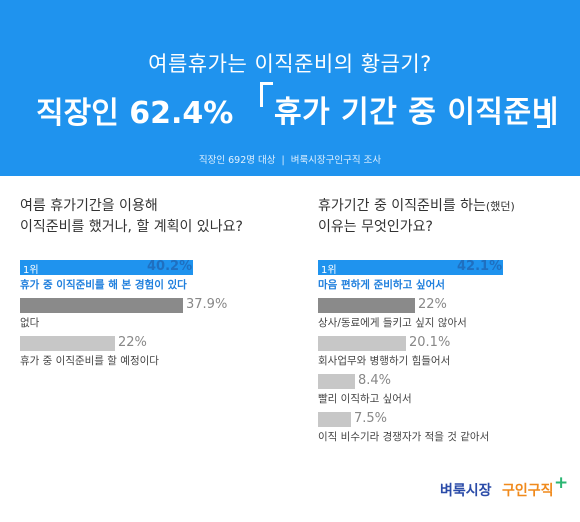 The width and height of the screenshot is (580, 522). What do you see at coordinates (266, 94) in the screenshot?
I see `open-bracket` at bounding box center [266, 94].